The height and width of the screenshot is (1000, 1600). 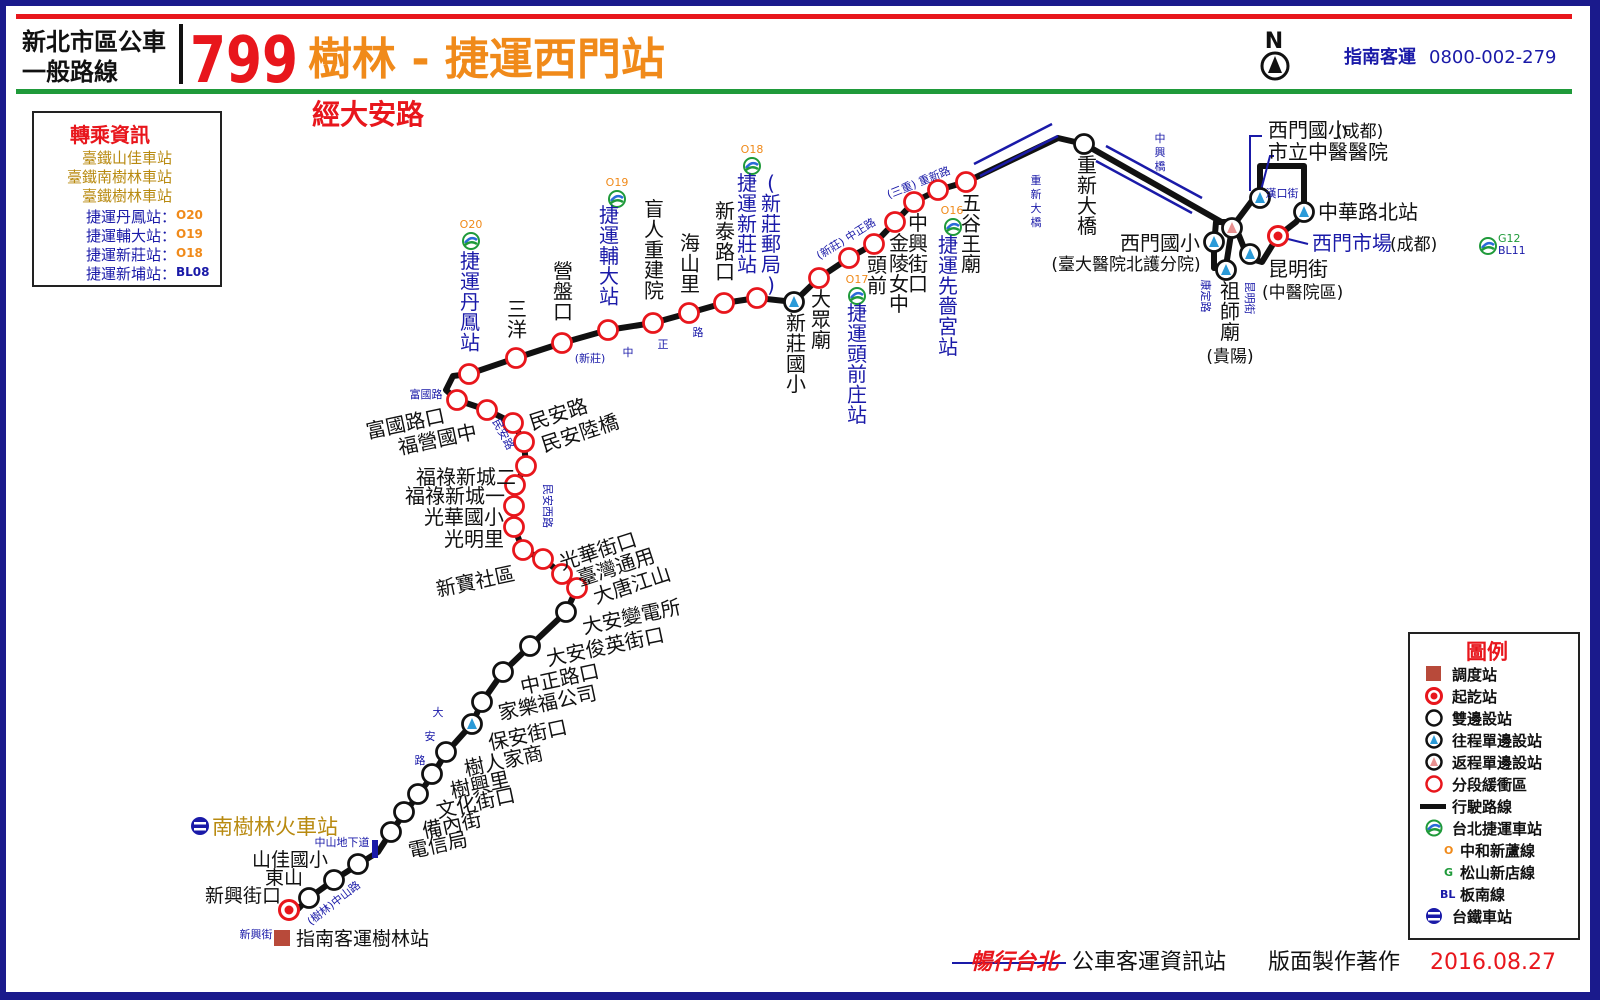 I want to click on map-label-r23: 漢口街, so click(x=1282, y=193).